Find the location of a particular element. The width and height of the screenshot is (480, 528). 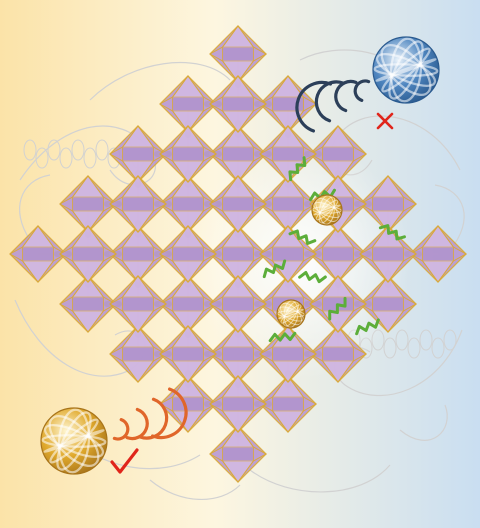

guest-molecules is located at coordinates (334, 249).